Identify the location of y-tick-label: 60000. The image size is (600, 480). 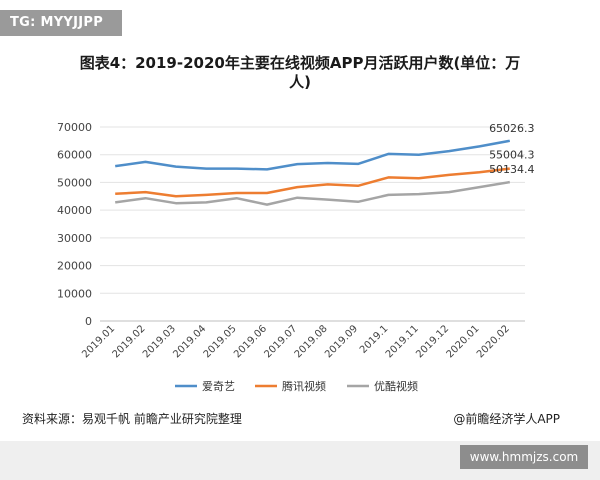
(74, 155).